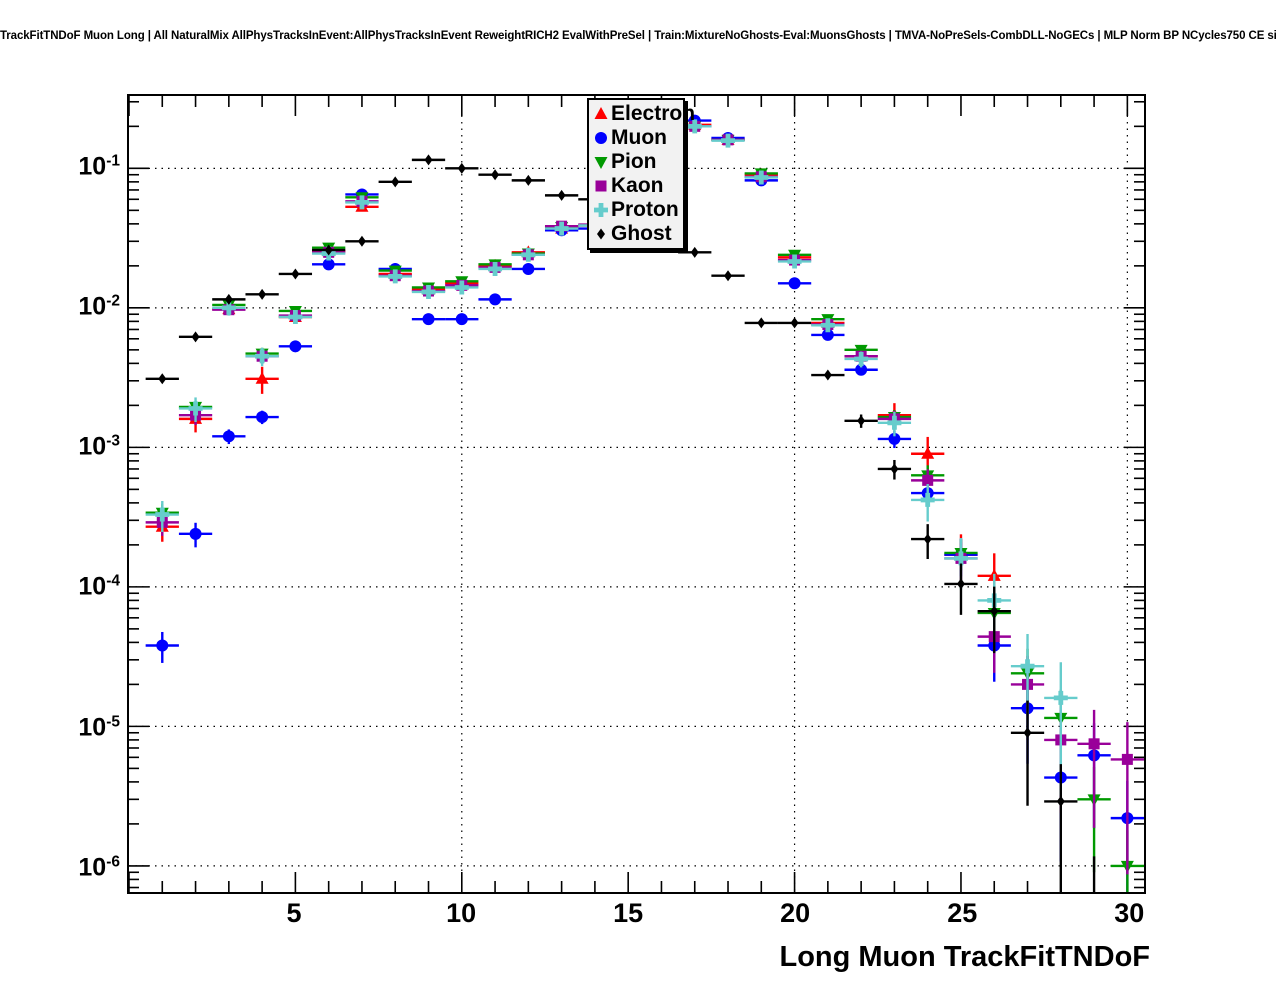  I want to click on x-tick-label-5: 5, so click(294, 913).